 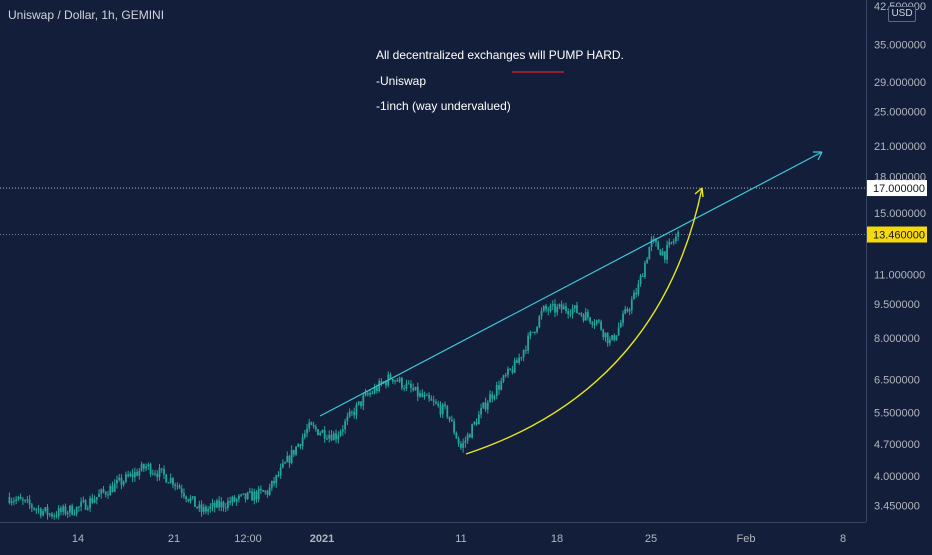 I want to click on price-tick-label: 11.000000, so click(x=899, y=276).